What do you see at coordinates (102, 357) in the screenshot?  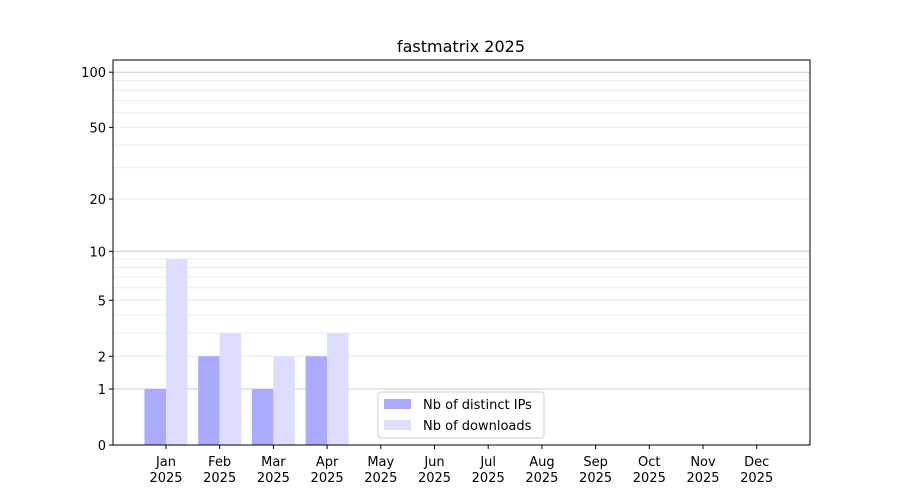 I see `y-tick-label: 2` at bounding box center [102, 357].